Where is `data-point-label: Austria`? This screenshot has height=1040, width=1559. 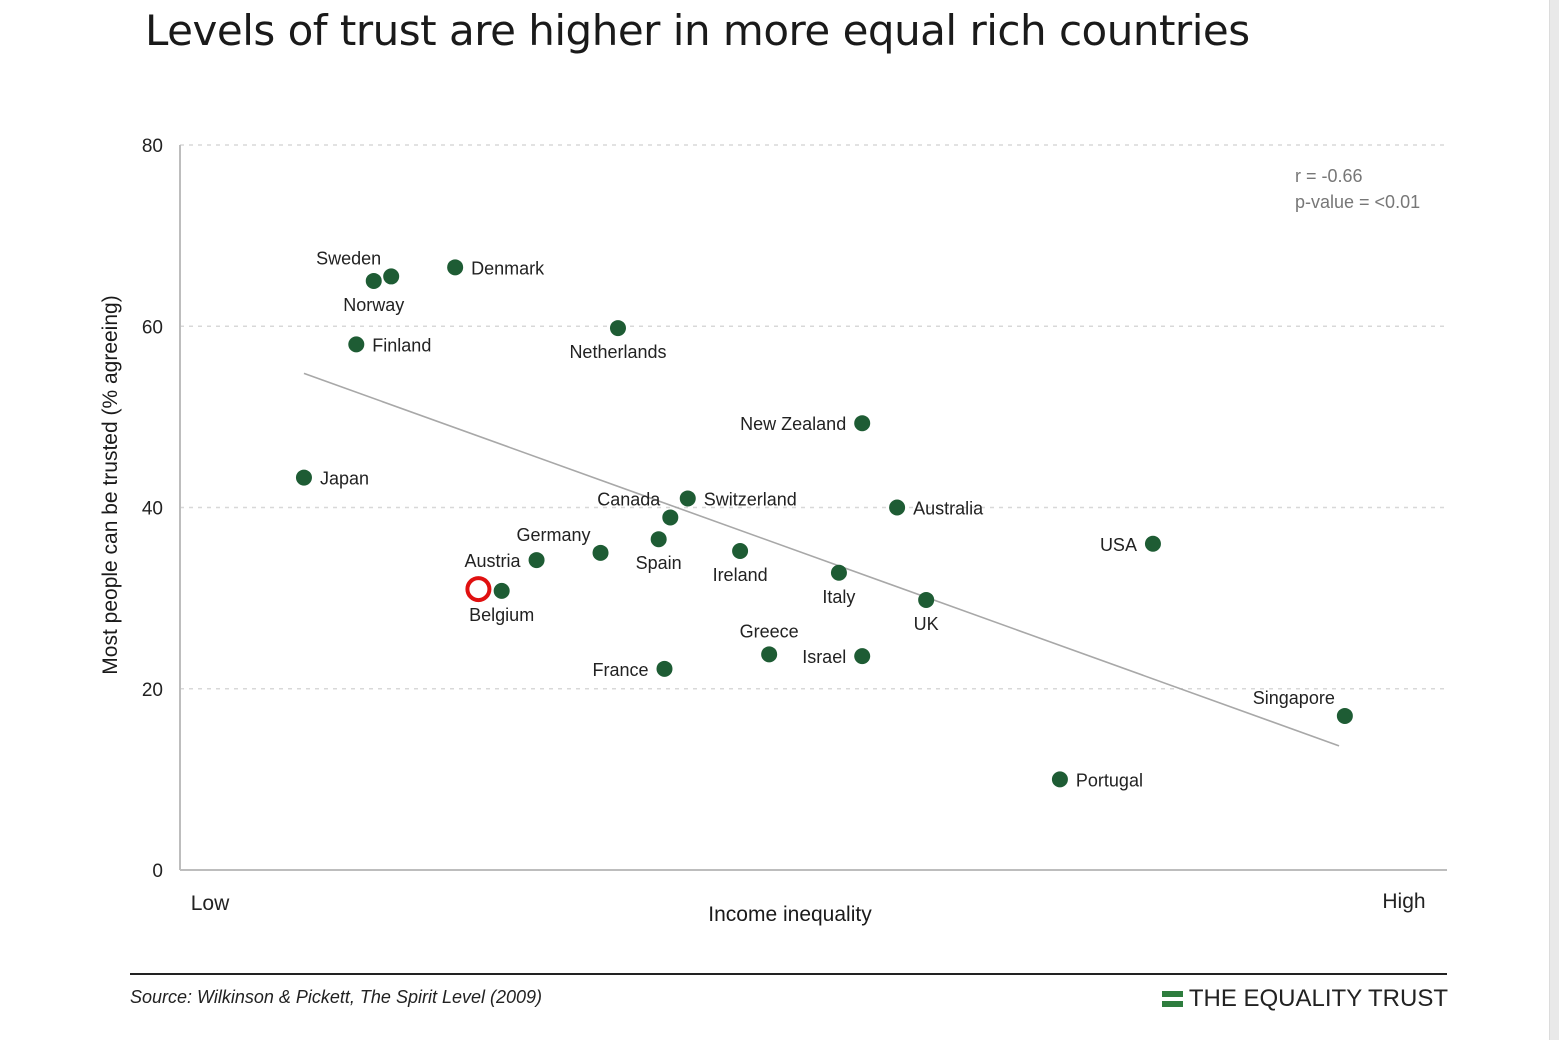
data-point-label: Austria is located at coordinates (493, 561).